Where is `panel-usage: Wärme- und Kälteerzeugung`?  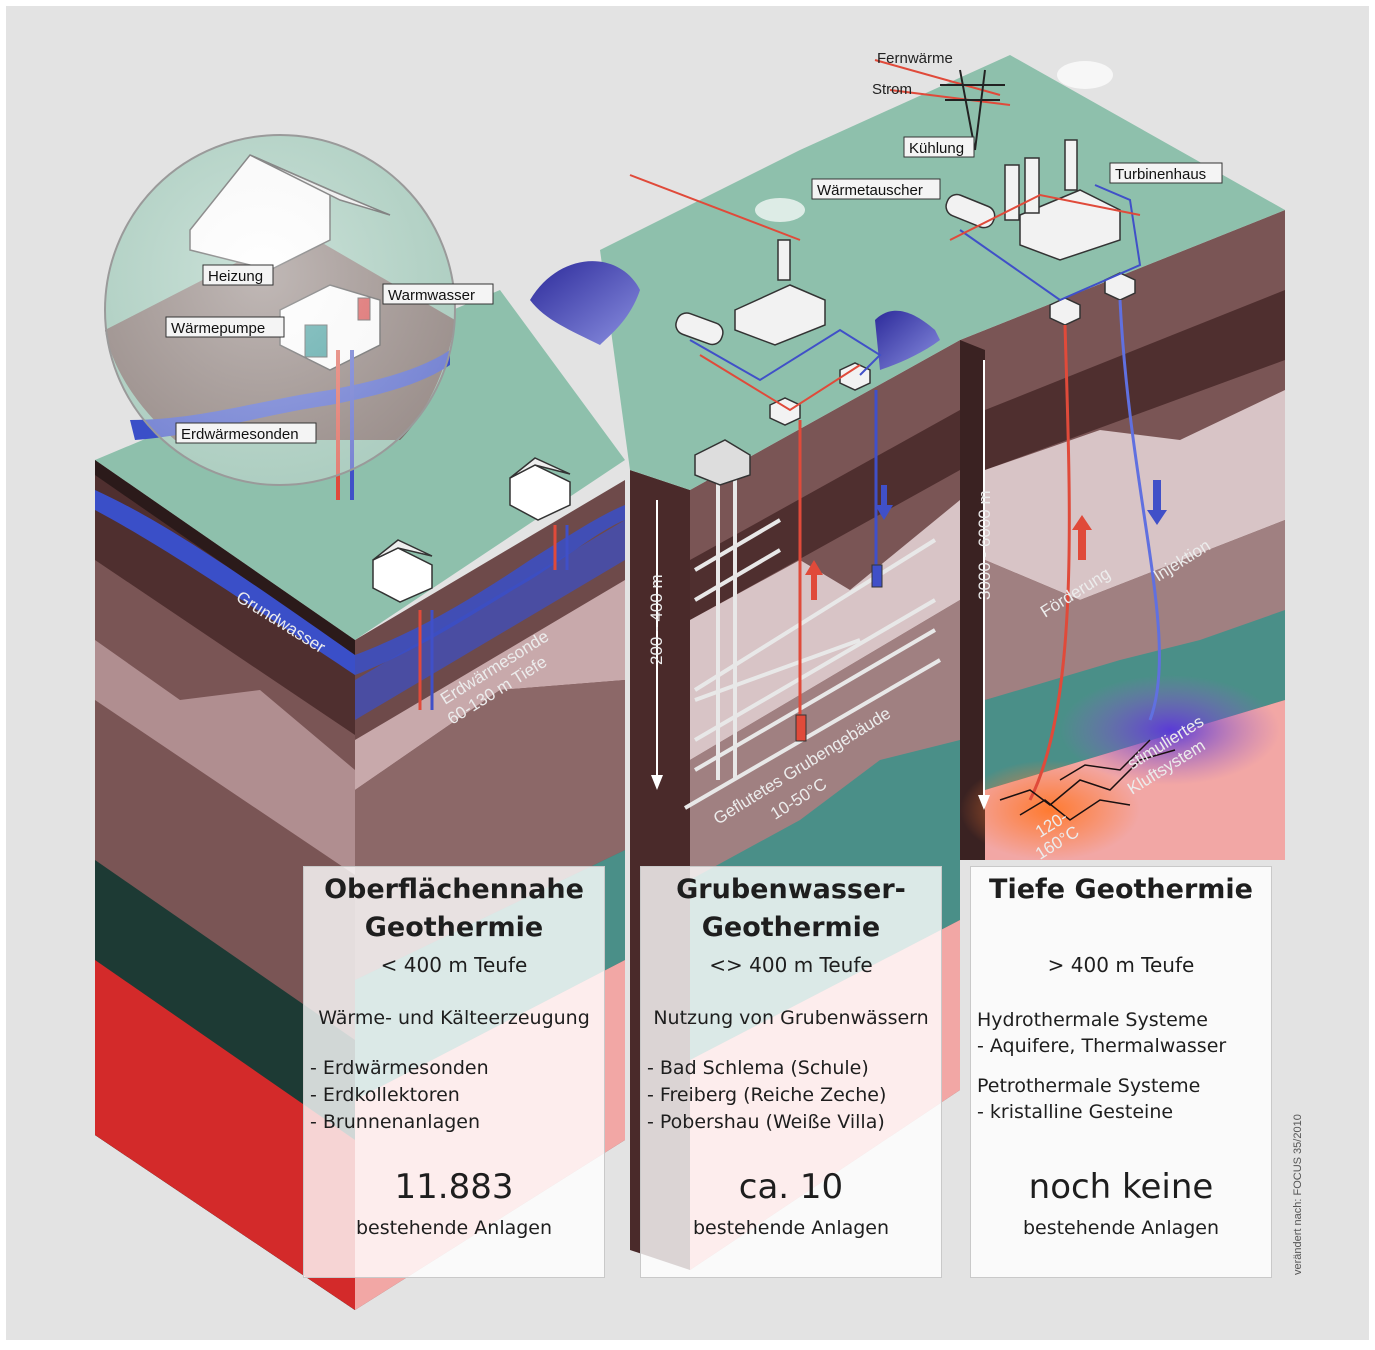 panel-usage: Wärme- und Kälteerzeugung is located at coordinates (454, 1018).